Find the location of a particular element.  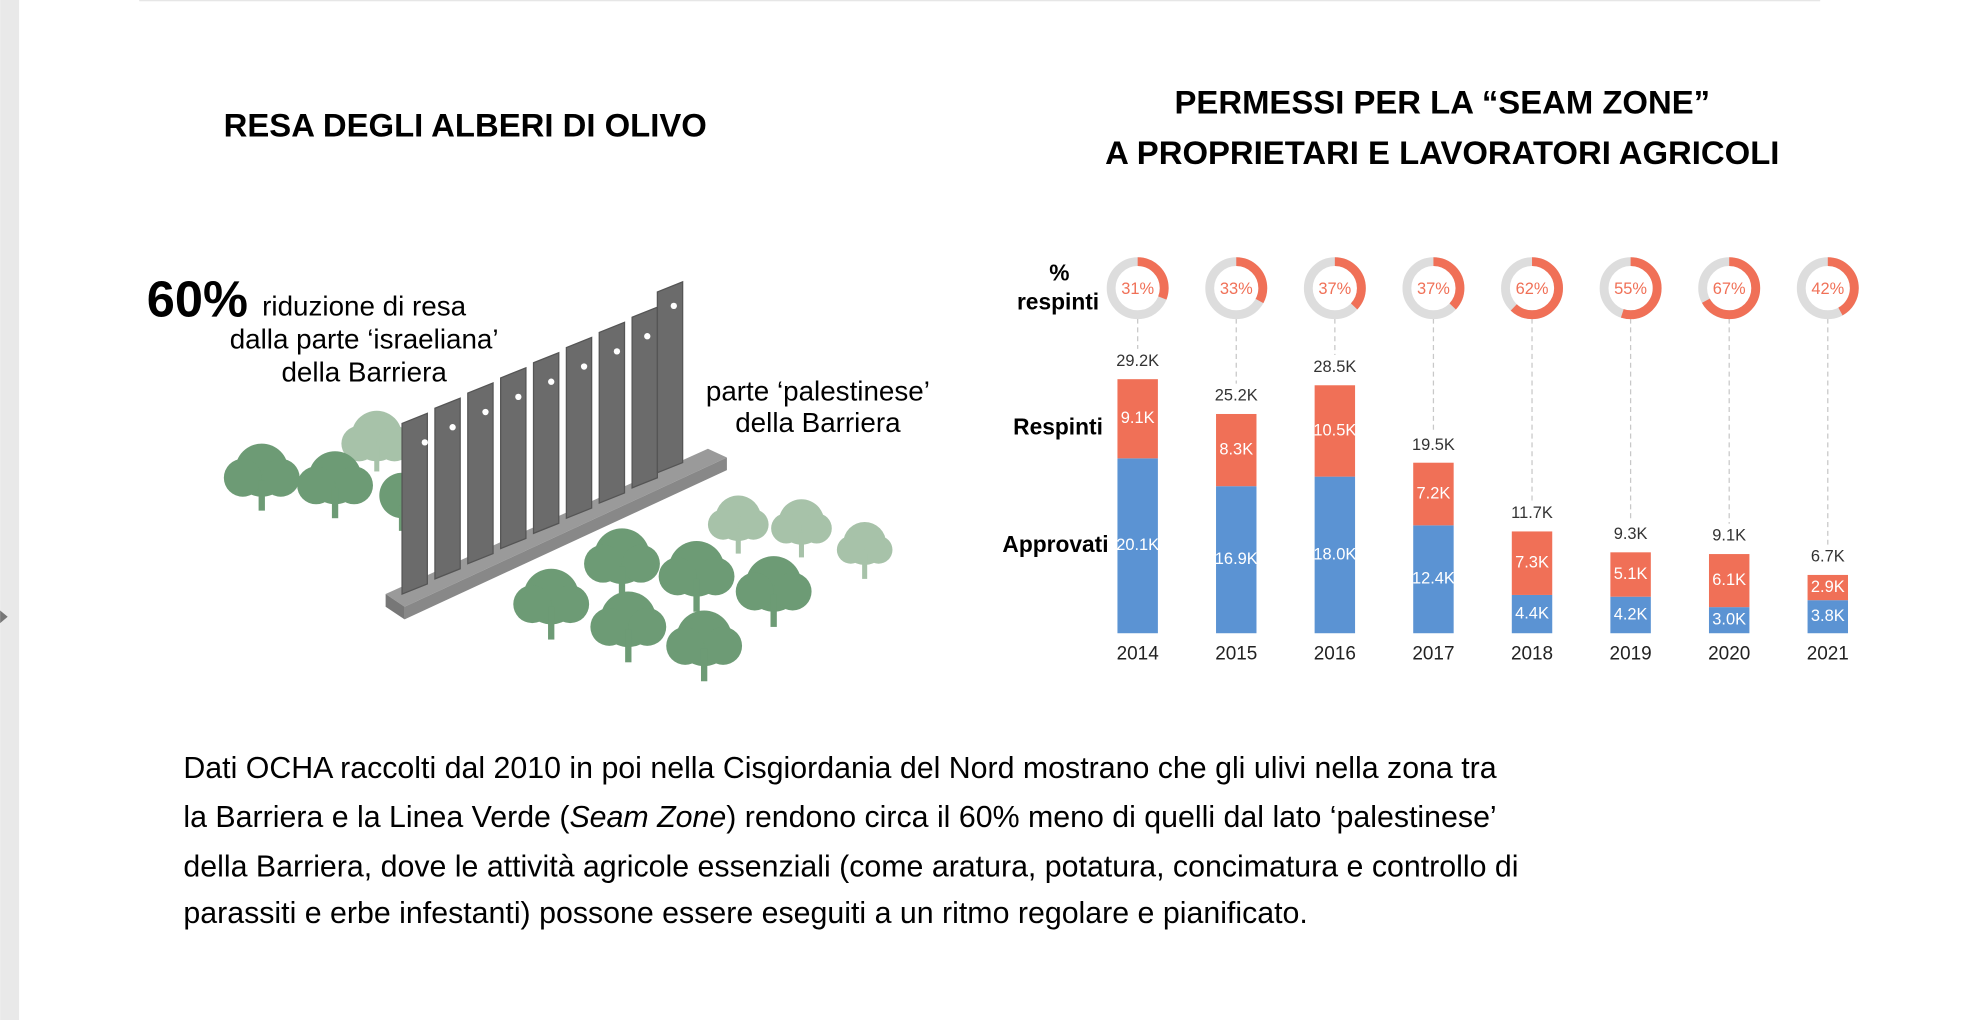

donut-label: 31% is located at coordinates (1137, 289).